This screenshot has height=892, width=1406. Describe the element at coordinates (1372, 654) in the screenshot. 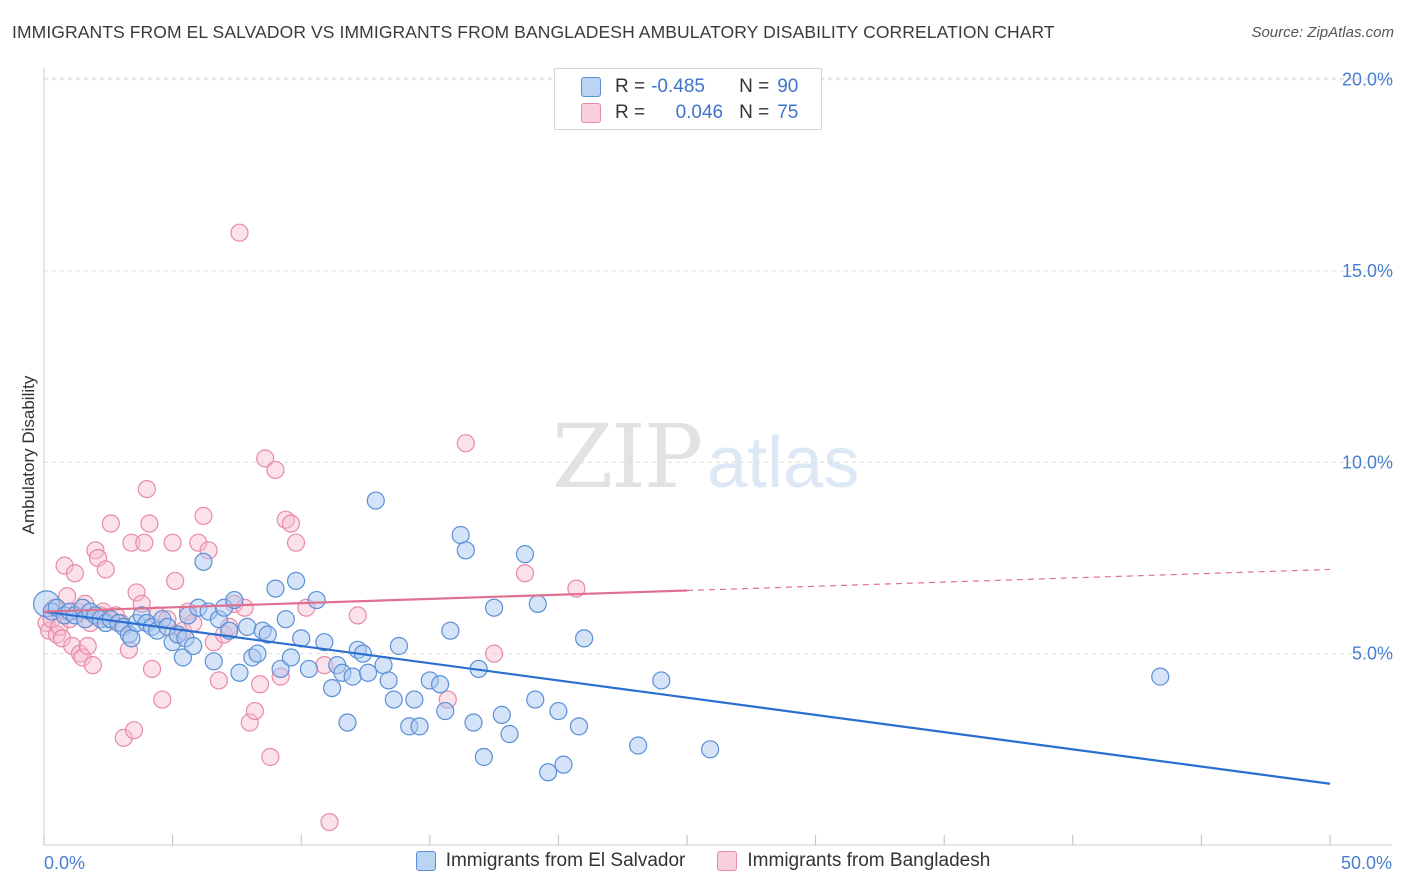

I see `y-tick-label: 5.0%` at that location.